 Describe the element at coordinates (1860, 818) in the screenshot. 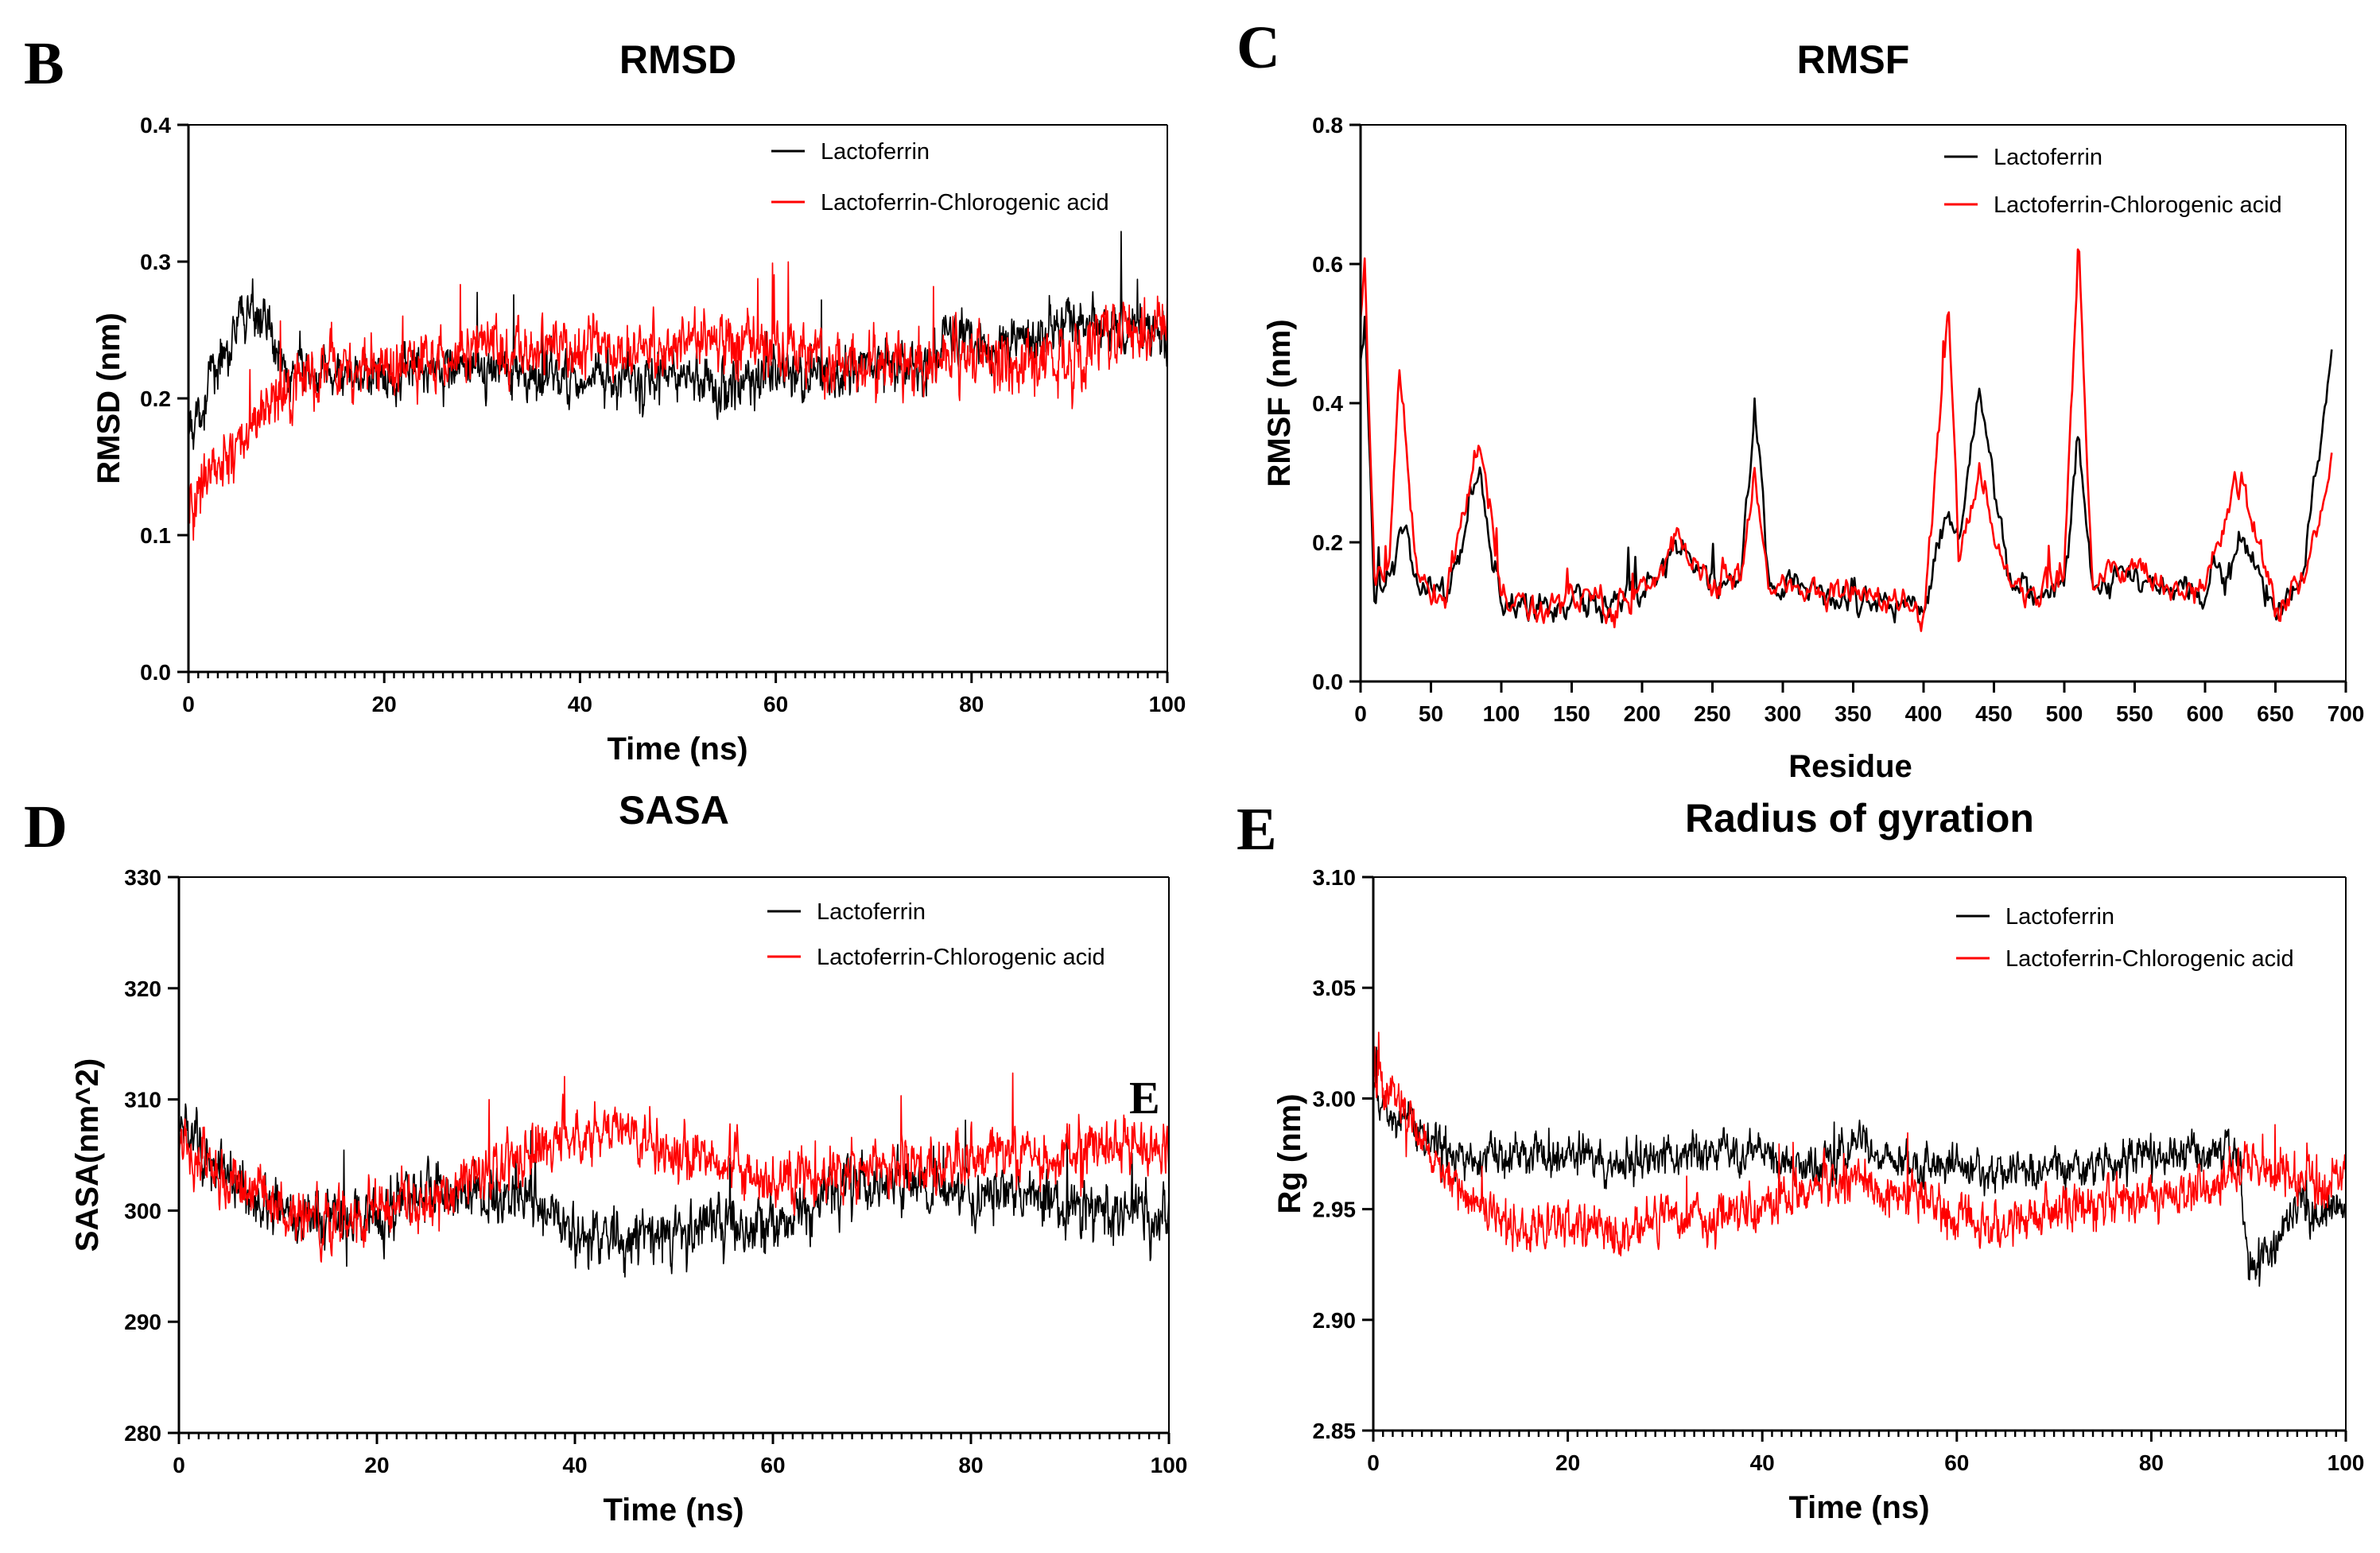

I see `chart-title: Radius of gyration` at that location.